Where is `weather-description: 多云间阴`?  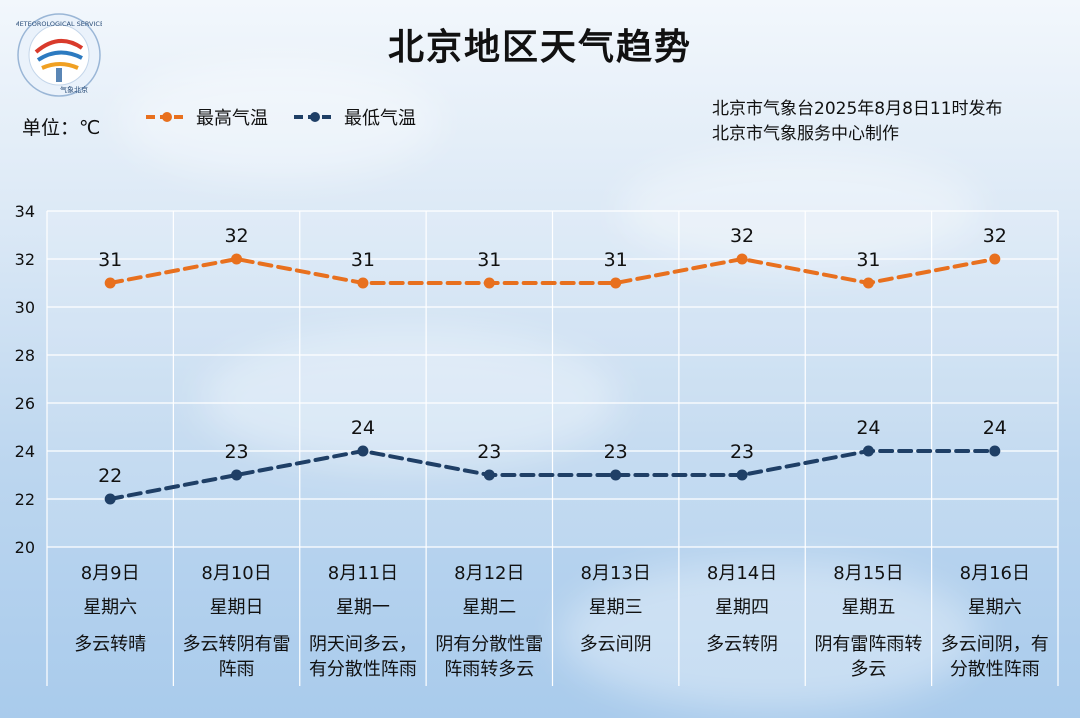 weather-description: 多云间阴 is located at coordinates (616, 644).